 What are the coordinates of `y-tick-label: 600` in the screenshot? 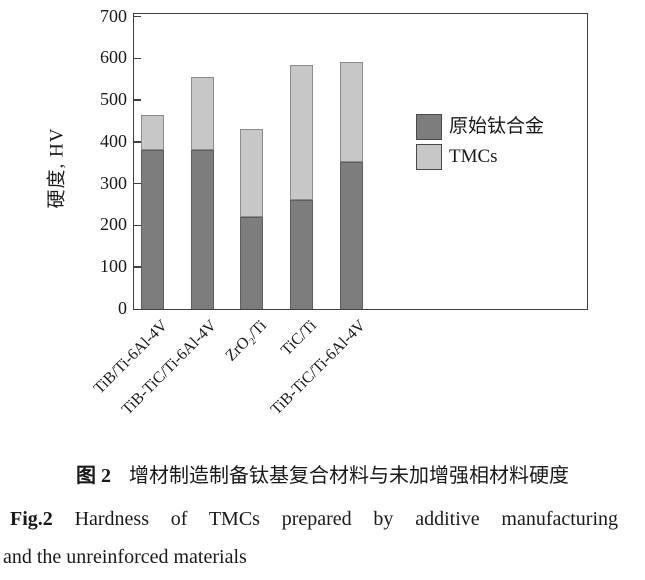 It's located at (113, 57).